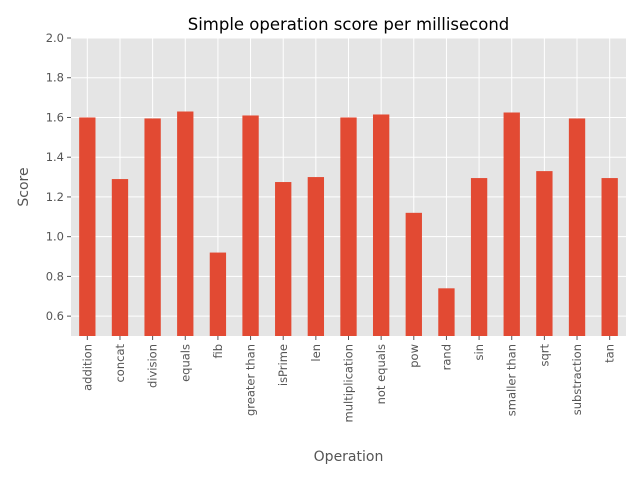 Image resolution: width=640 pixels, height=484 pixels. Describe the element at coordinates (218, 351) in the screenshot. I see `x-tick-label: fib` at that location.